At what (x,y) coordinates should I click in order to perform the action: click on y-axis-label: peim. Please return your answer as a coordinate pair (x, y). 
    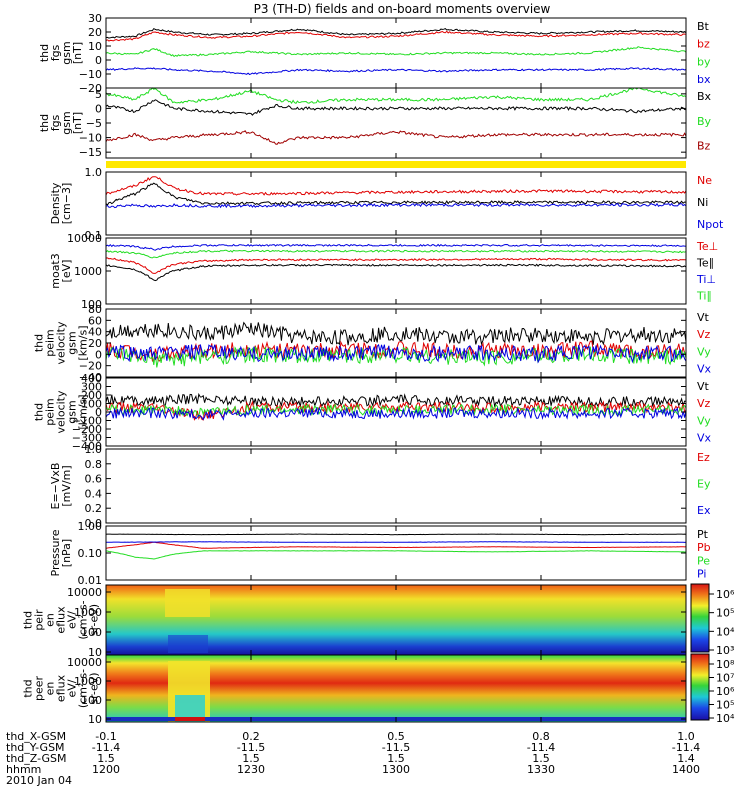
    Looking at the image, I should click on (50, 343).